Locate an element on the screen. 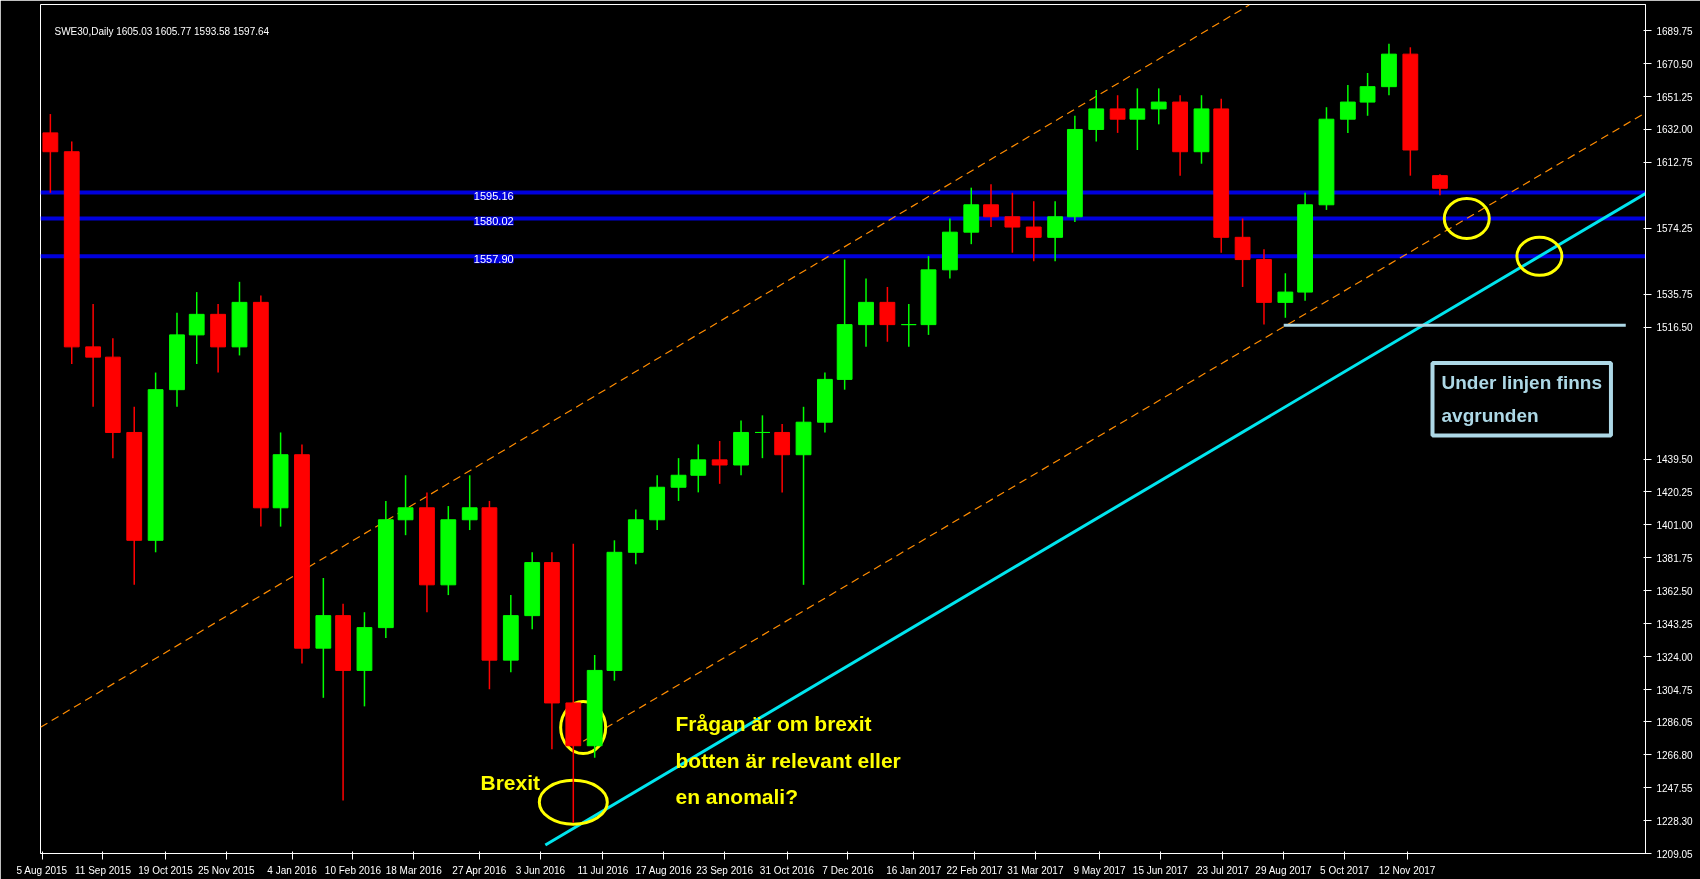 Image resolution: width=1700 pixels, height=879 pixels. y-tick-label: 1670.50 is located at coordinates (1675, 64).